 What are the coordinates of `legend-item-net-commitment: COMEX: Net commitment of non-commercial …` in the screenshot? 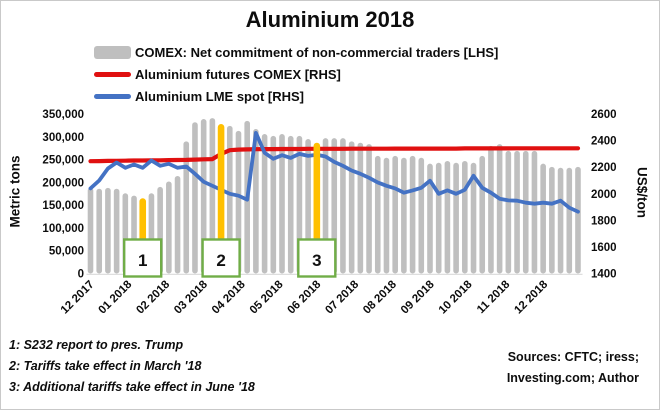 It's located at (296, 52).